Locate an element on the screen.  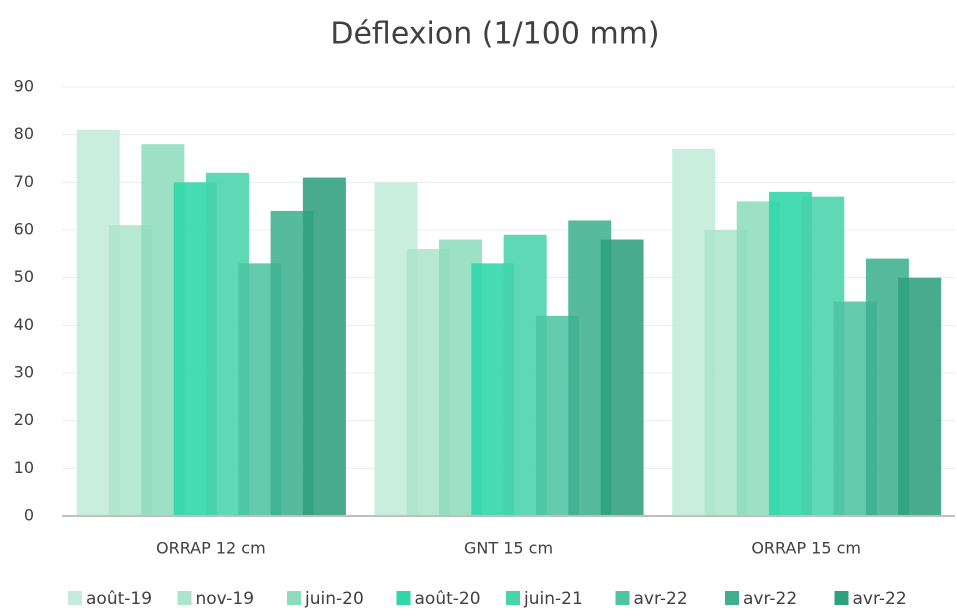
x-tick-label: ORRAP 12 cm is located at coordinates (211, 548).